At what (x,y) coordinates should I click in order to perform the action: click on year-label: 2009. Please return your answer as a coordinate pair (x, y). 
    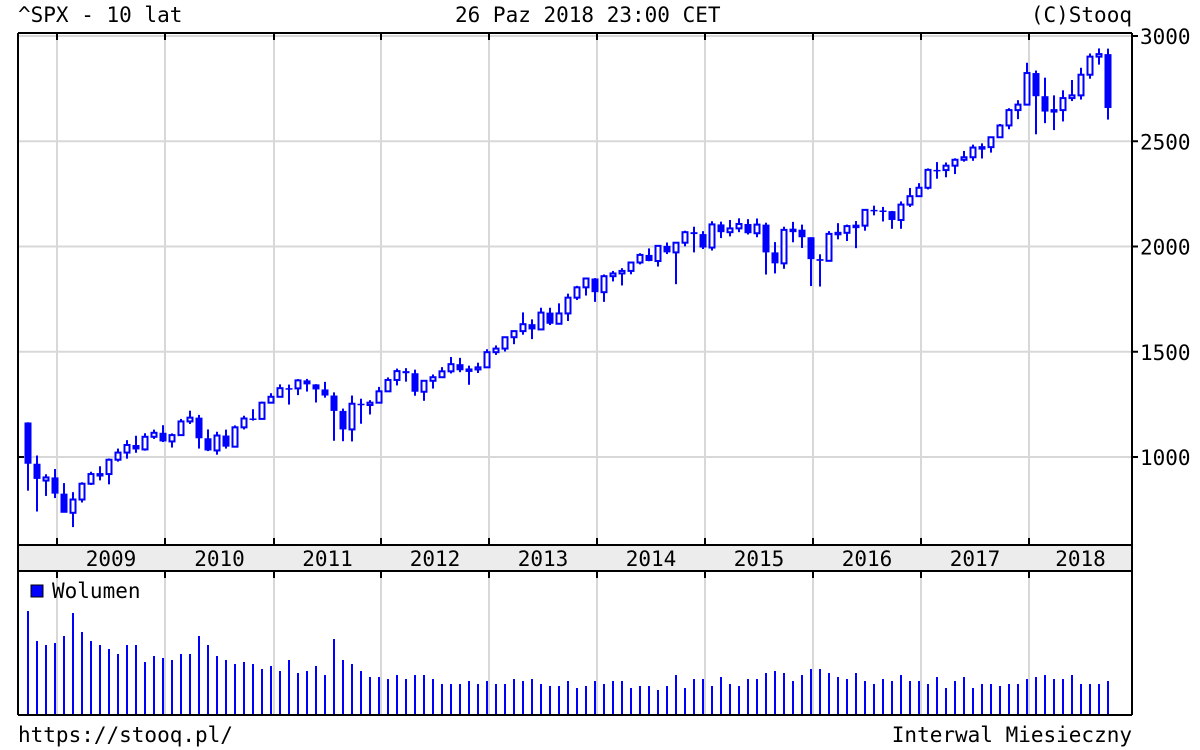
    Looking at the image, I should click on (111, 559).